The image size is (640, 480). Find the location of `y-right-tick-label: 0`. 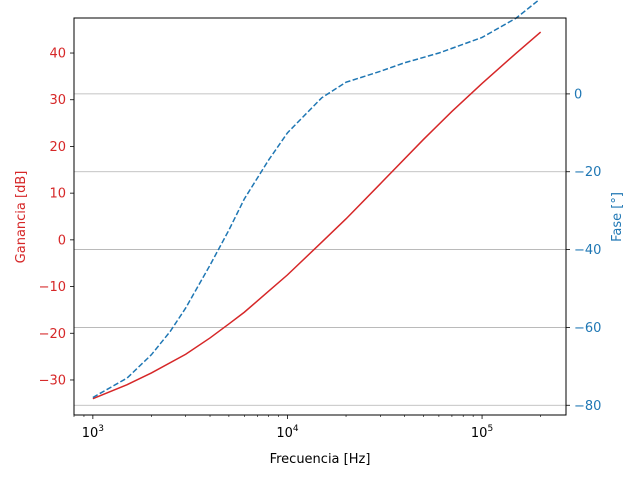

y-right-tick-label: 0 is located at coordinates (578, 94).